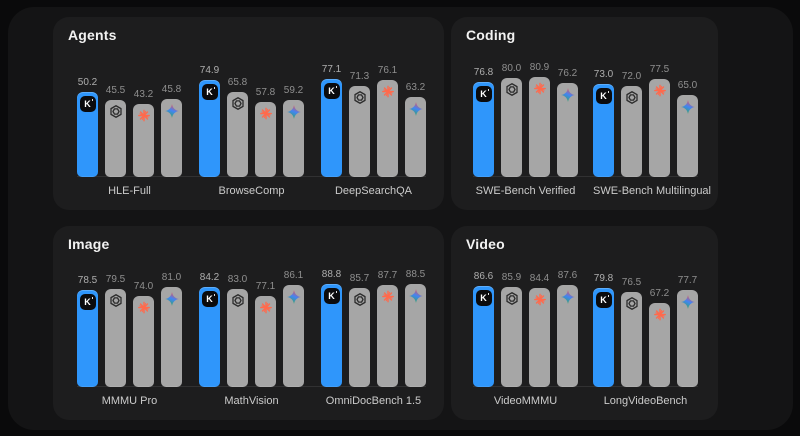  I want to click on bar-value-label: 71.3, so click(359, 76).